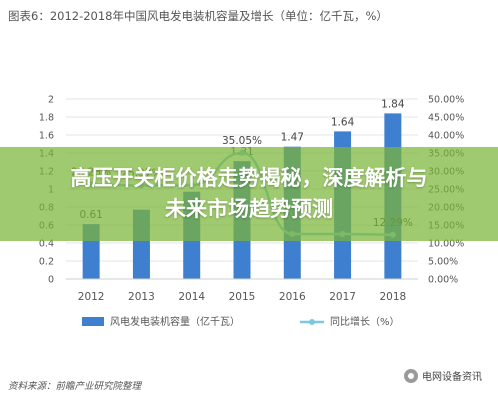 This screenshot has width=498, height=400. What do you see at coordinates (242, 297) in the screenshot?
I see `x-tick-label: 2015` at bounding box center [242, 297].